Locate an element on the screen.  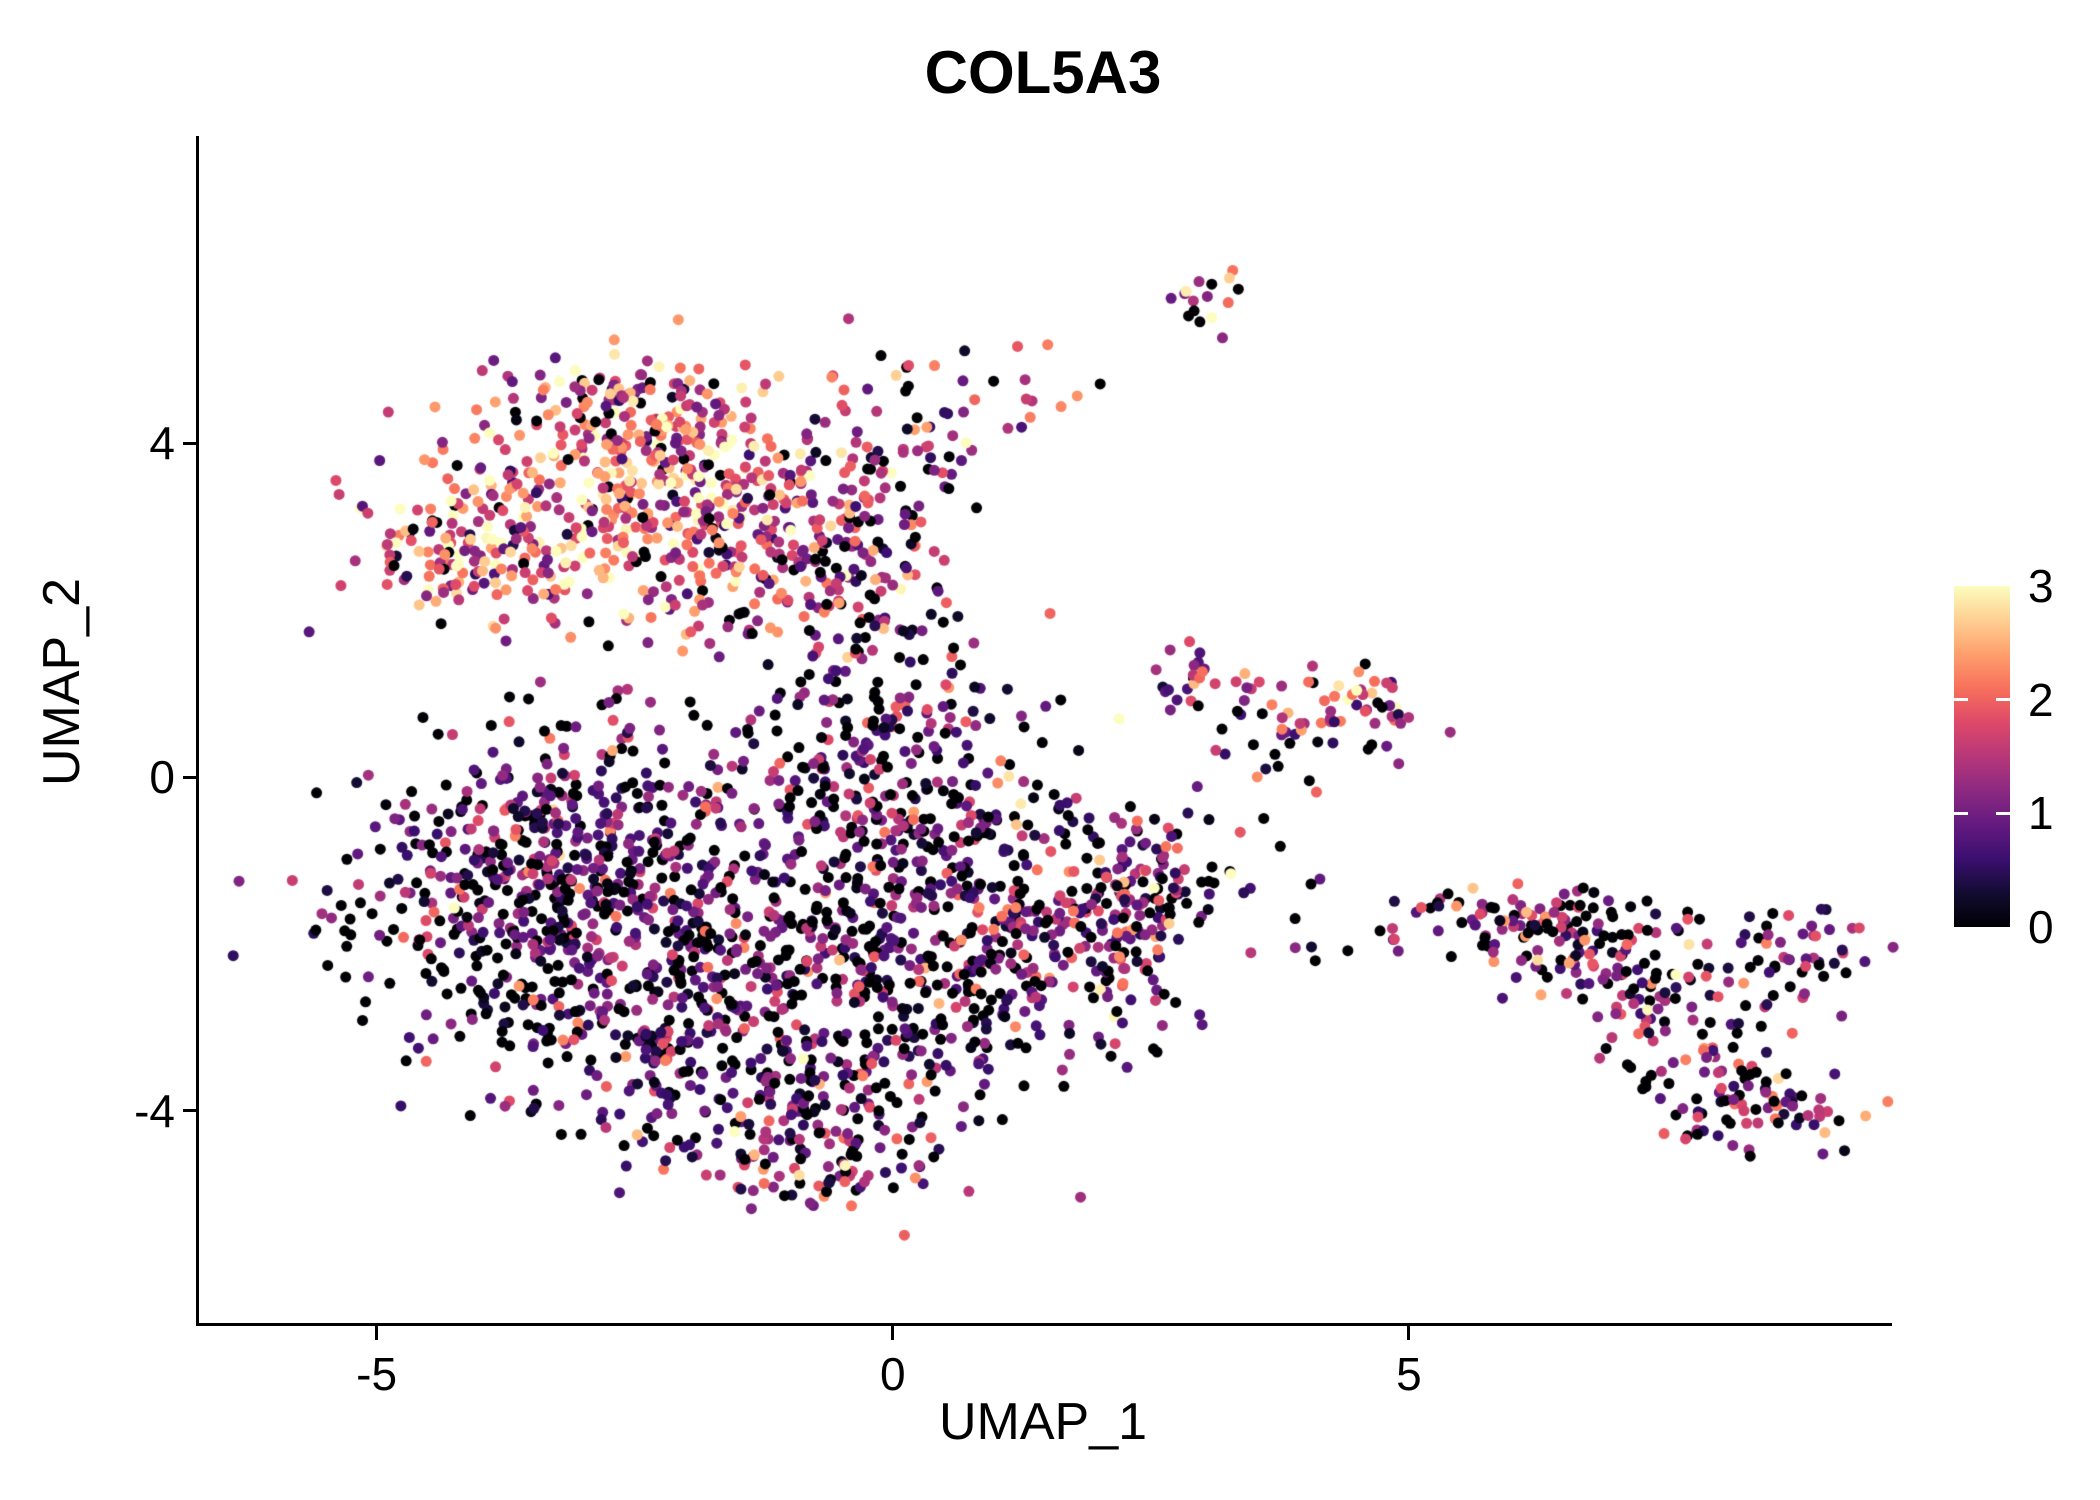
y-axis-tick-label: -4 is located at coordinates (154, 1110).